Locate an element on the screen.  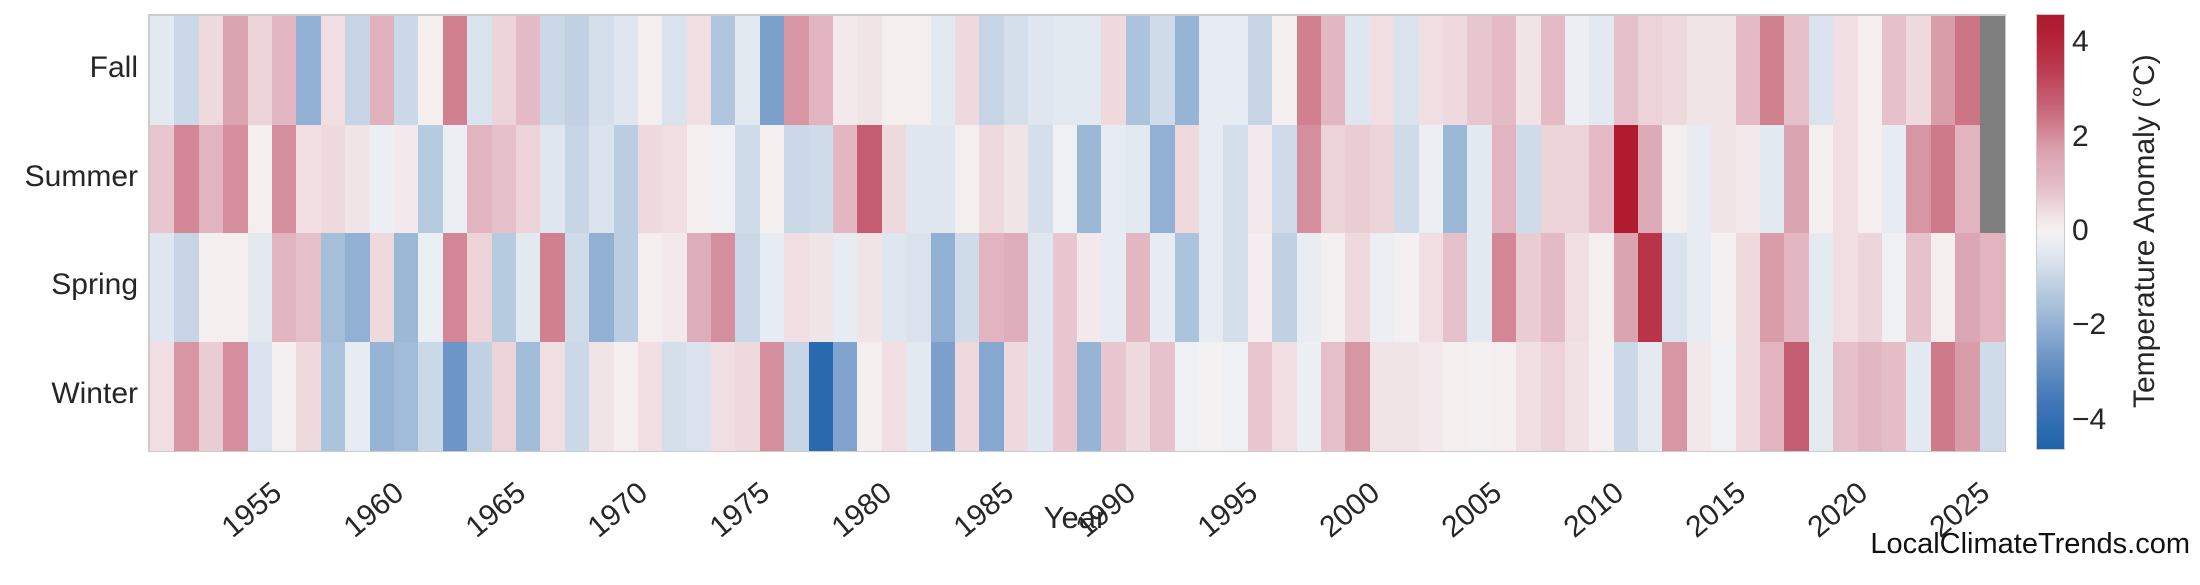
colorbar-tick-label: 4 is located at coordinates (2080, 42).